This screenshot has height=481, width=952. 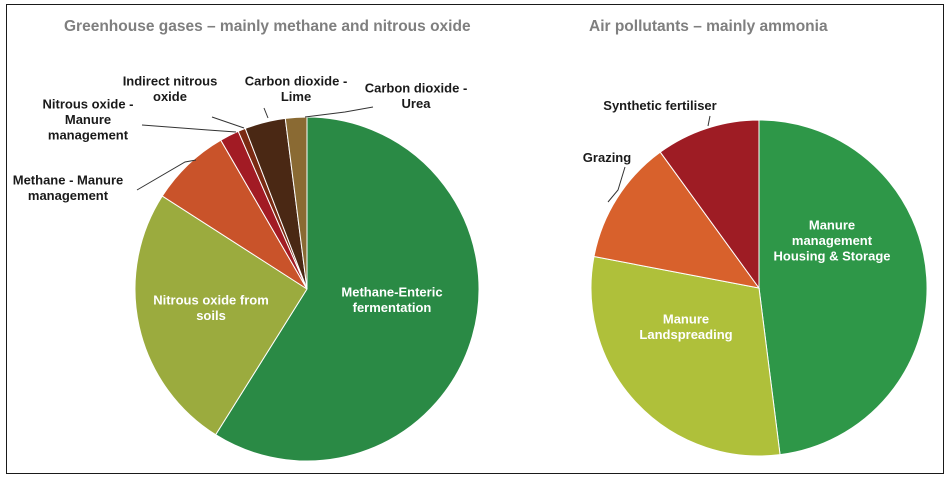 I want to click on leader-line-methane-manure-management, so click(x=166, y=175).